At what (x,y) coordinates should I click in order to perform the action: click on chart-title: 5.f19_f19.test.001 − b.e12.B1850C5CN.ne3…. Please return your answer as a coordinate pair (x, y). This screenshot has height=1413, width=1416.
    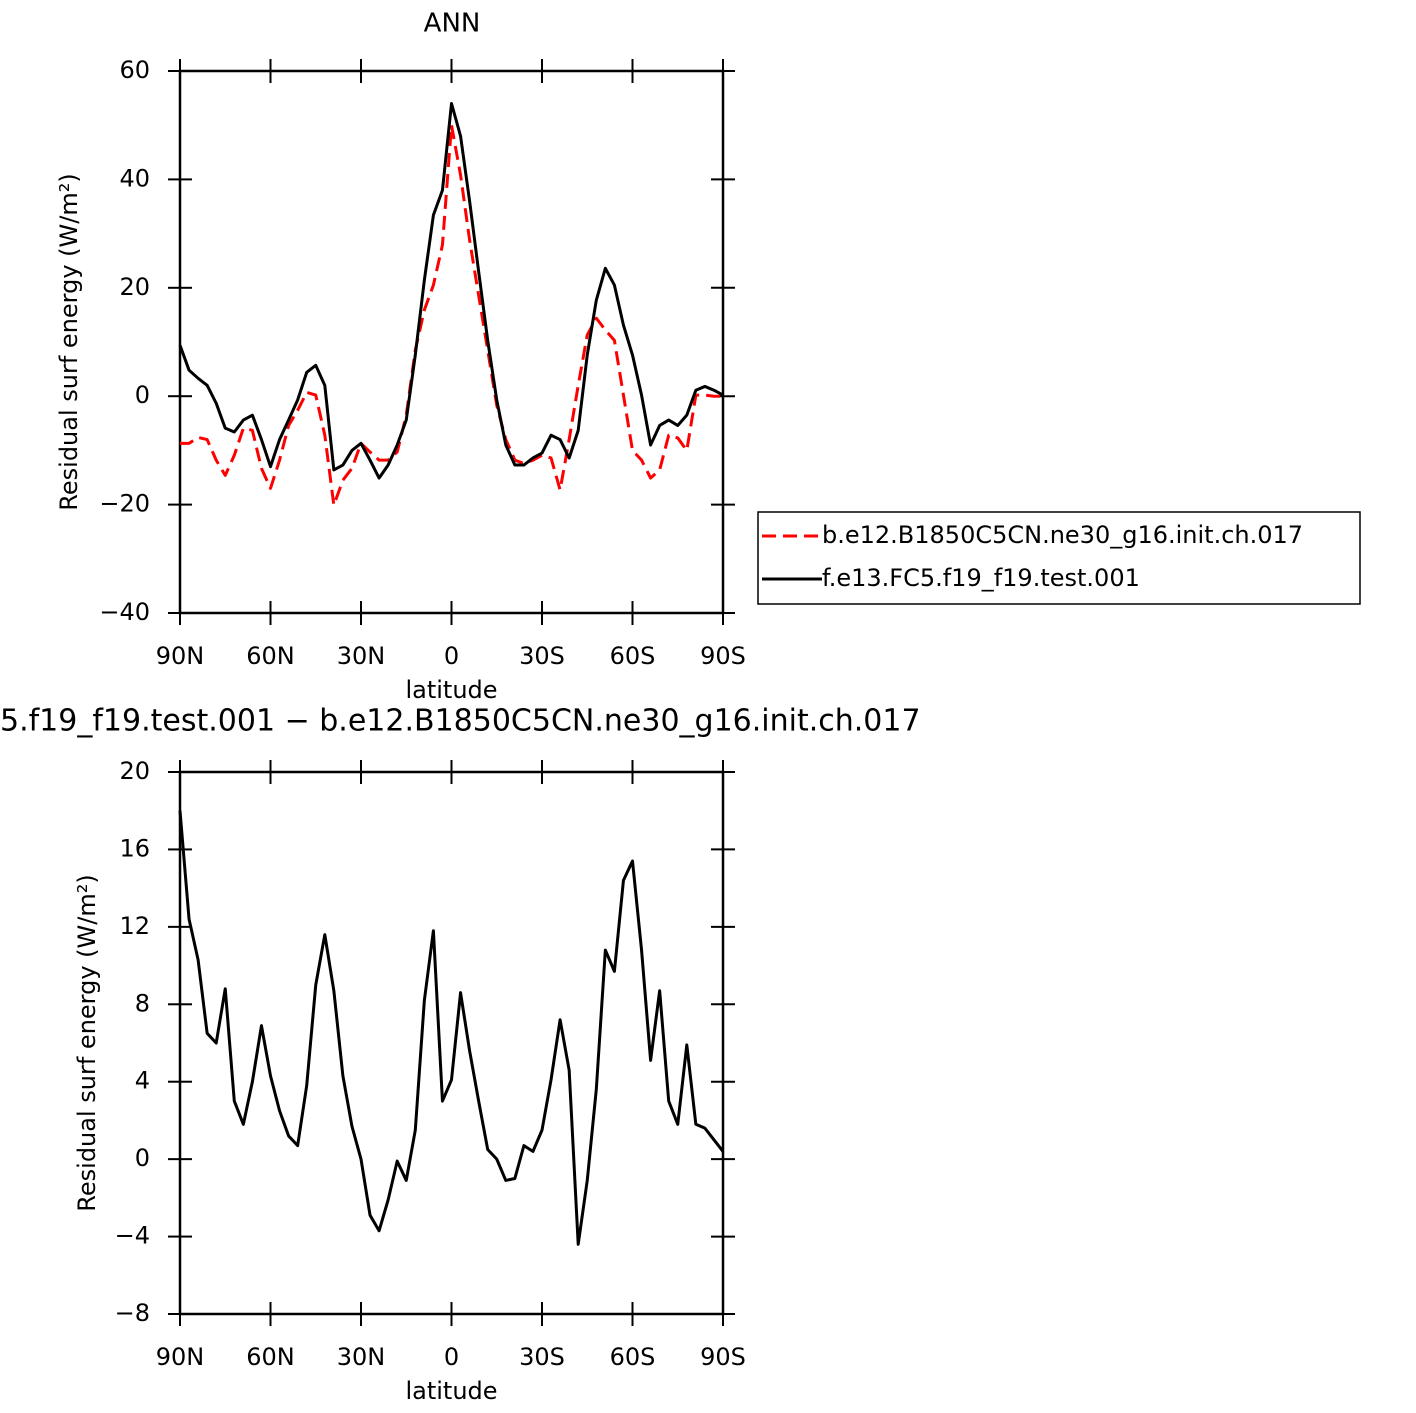
    Looking at the image, I should click on (460, 721).